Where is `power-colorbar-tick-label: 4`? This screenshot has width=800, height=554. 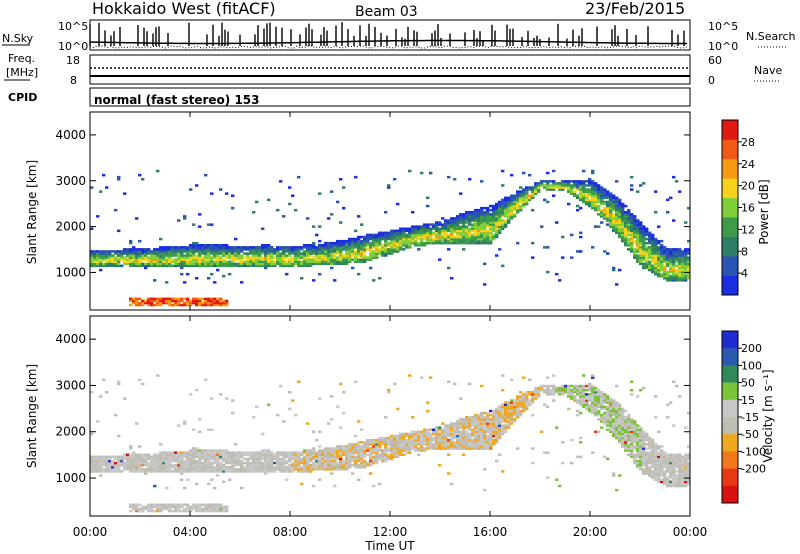 power-colorbar-tick-label: 4 is located at coordinates (744, 273).